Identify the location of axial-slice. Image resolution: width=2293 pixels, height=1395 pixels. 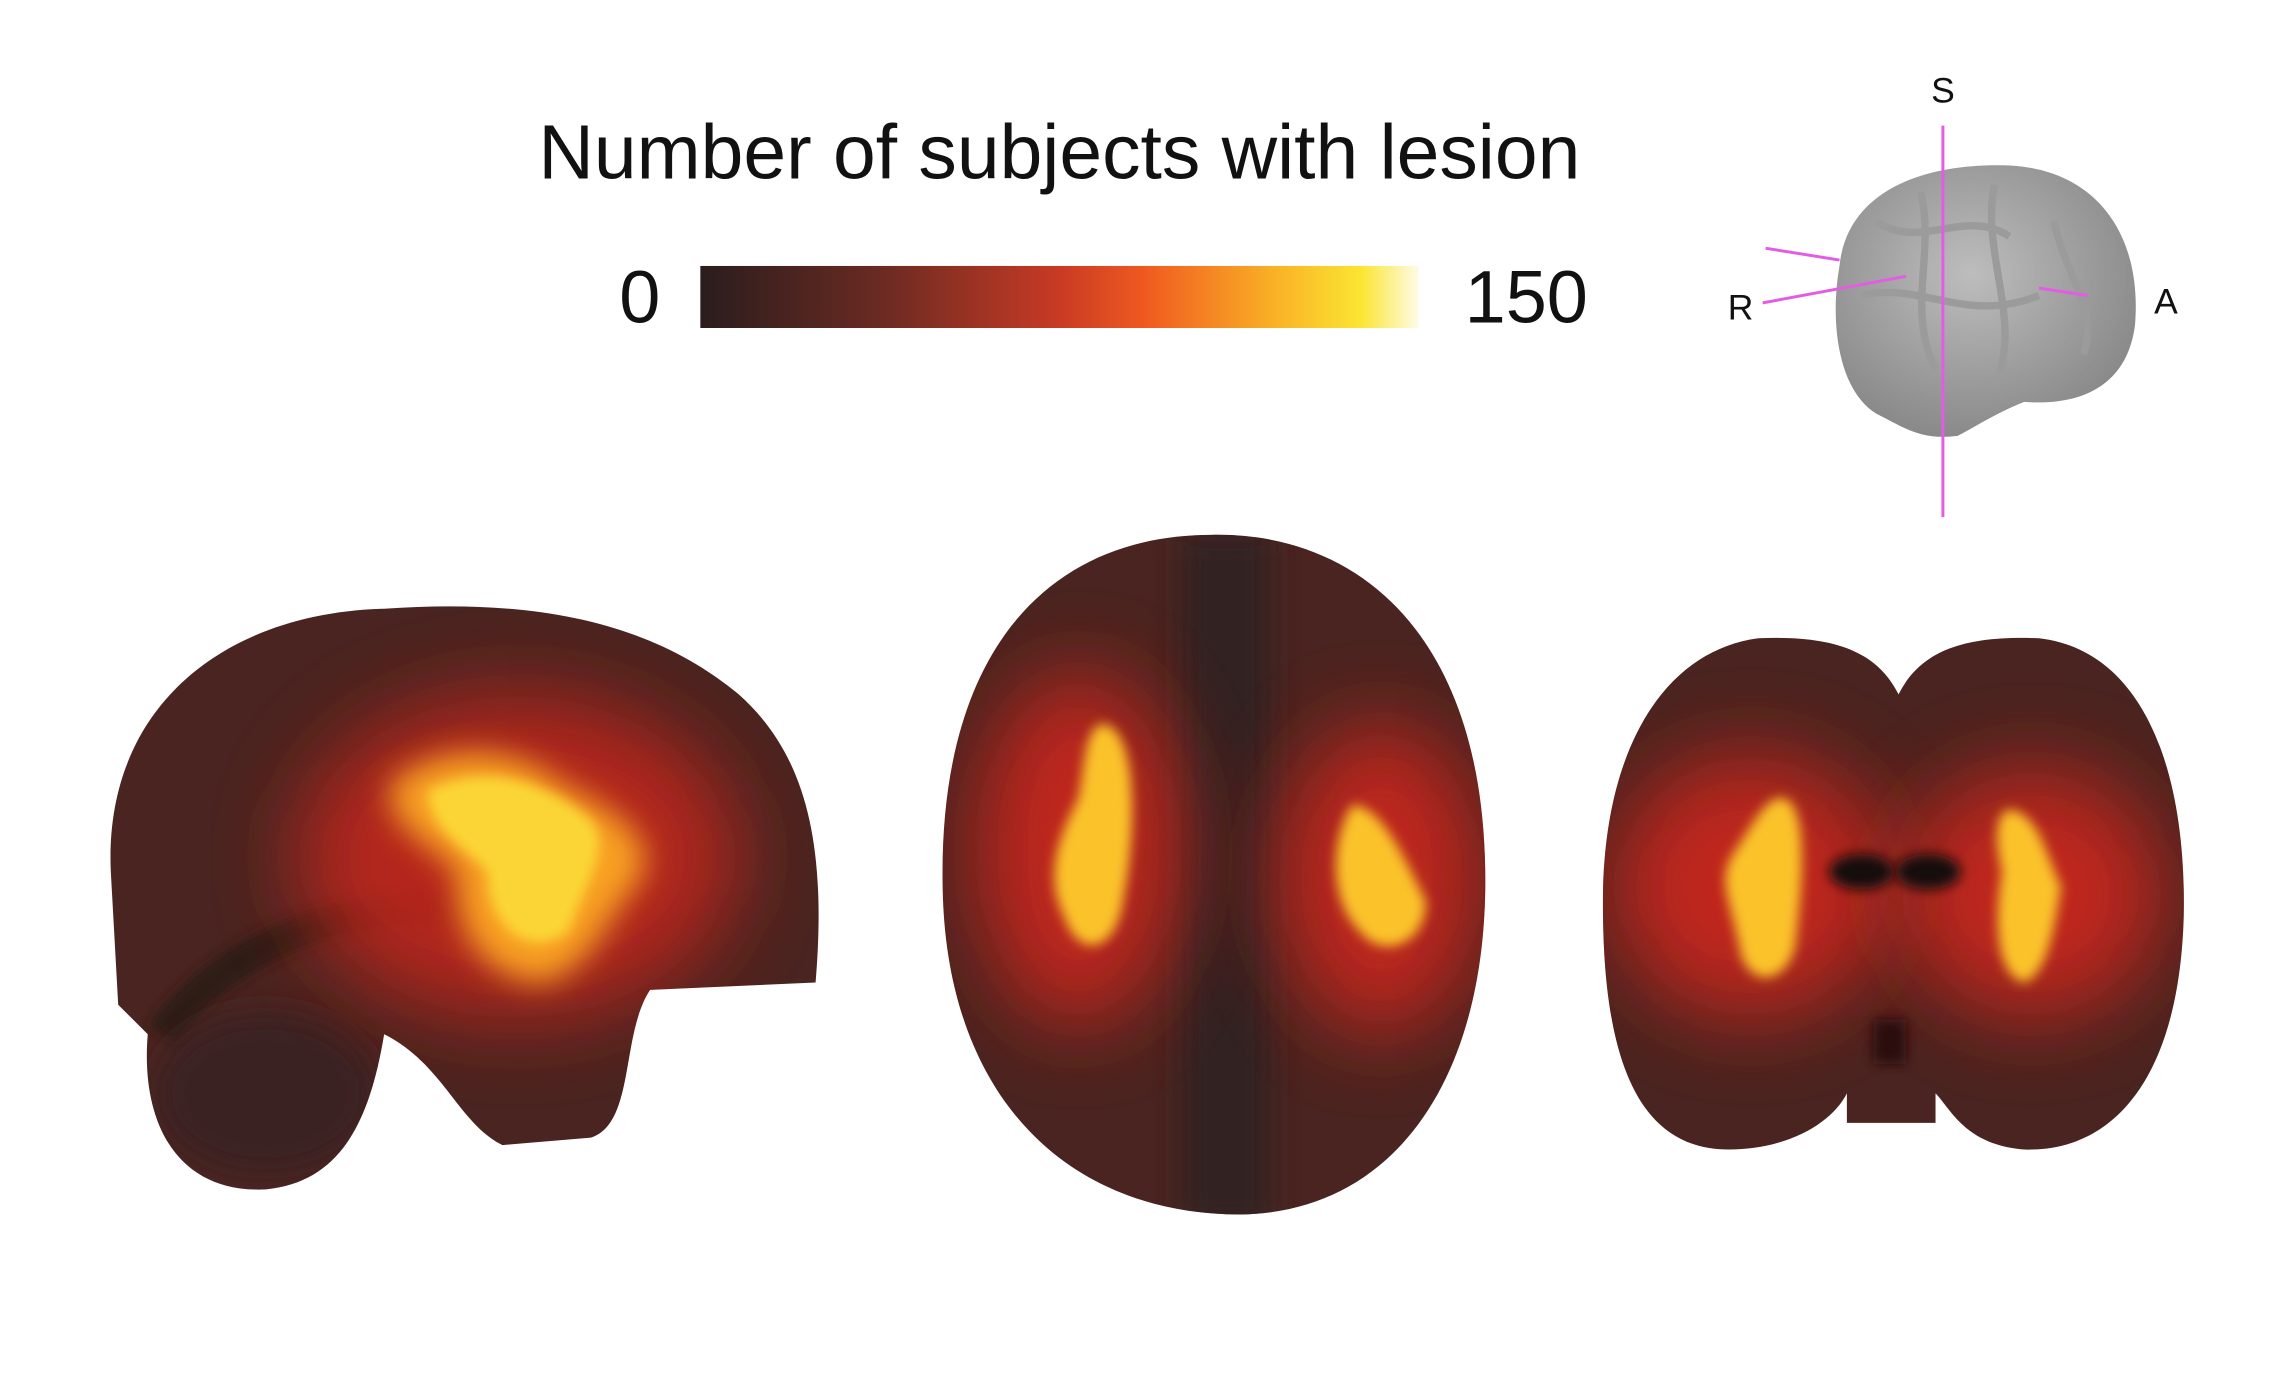
(1214, 874).